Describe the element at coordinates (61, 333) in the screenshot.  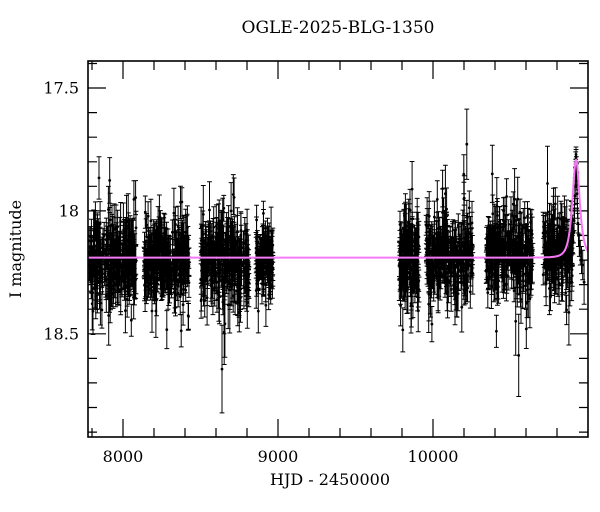
I see `y-tick-label: 18.5` at that location.